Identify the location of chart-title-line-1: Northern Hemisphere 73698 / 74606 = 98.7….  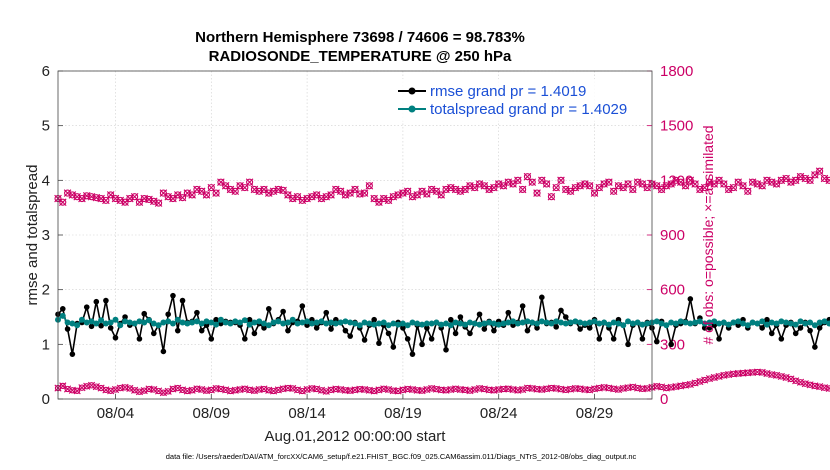
(360, 37).